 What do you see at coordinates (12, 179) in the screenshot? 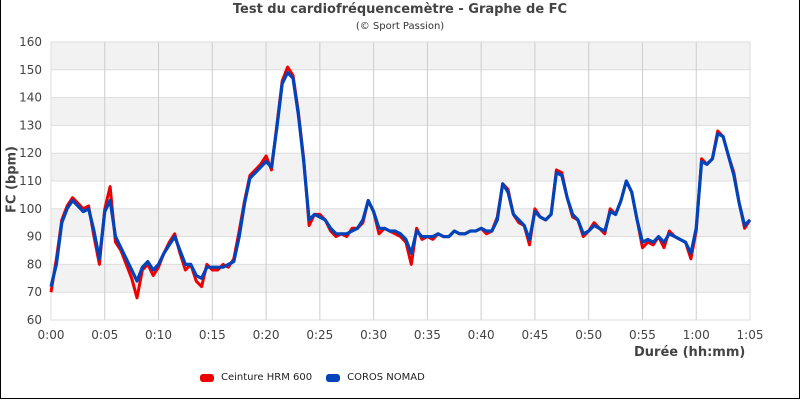
I see `y-axis-label: FC (bpm)` at bounding box center [12, 179].